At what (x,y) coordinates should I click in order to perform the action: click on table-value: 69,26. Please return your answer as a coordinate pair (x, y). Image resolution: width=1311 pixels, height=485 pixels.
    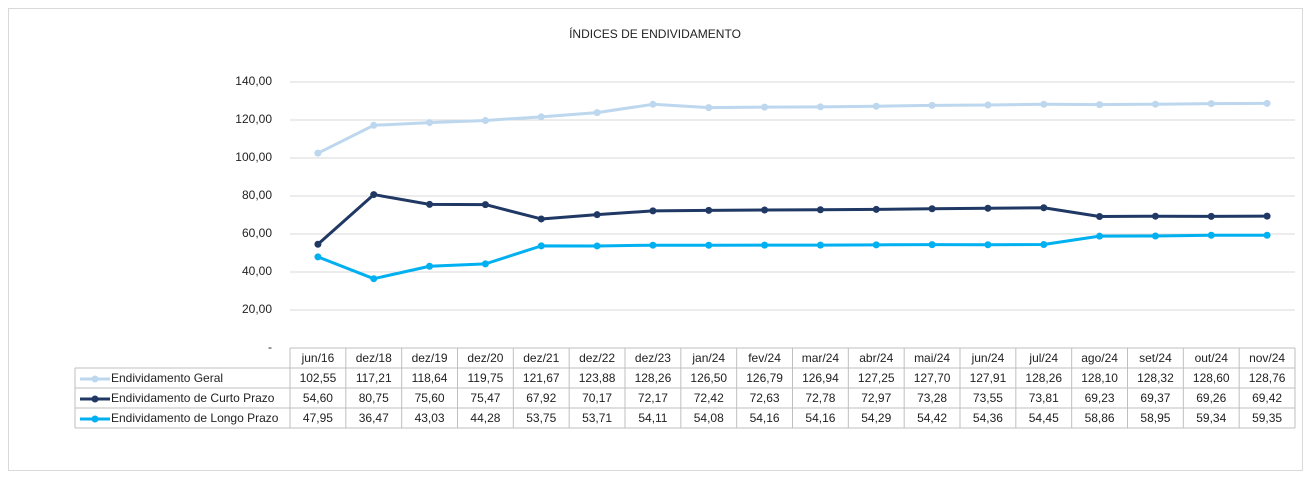
    Looking at the image, I should click on (1211, 398).